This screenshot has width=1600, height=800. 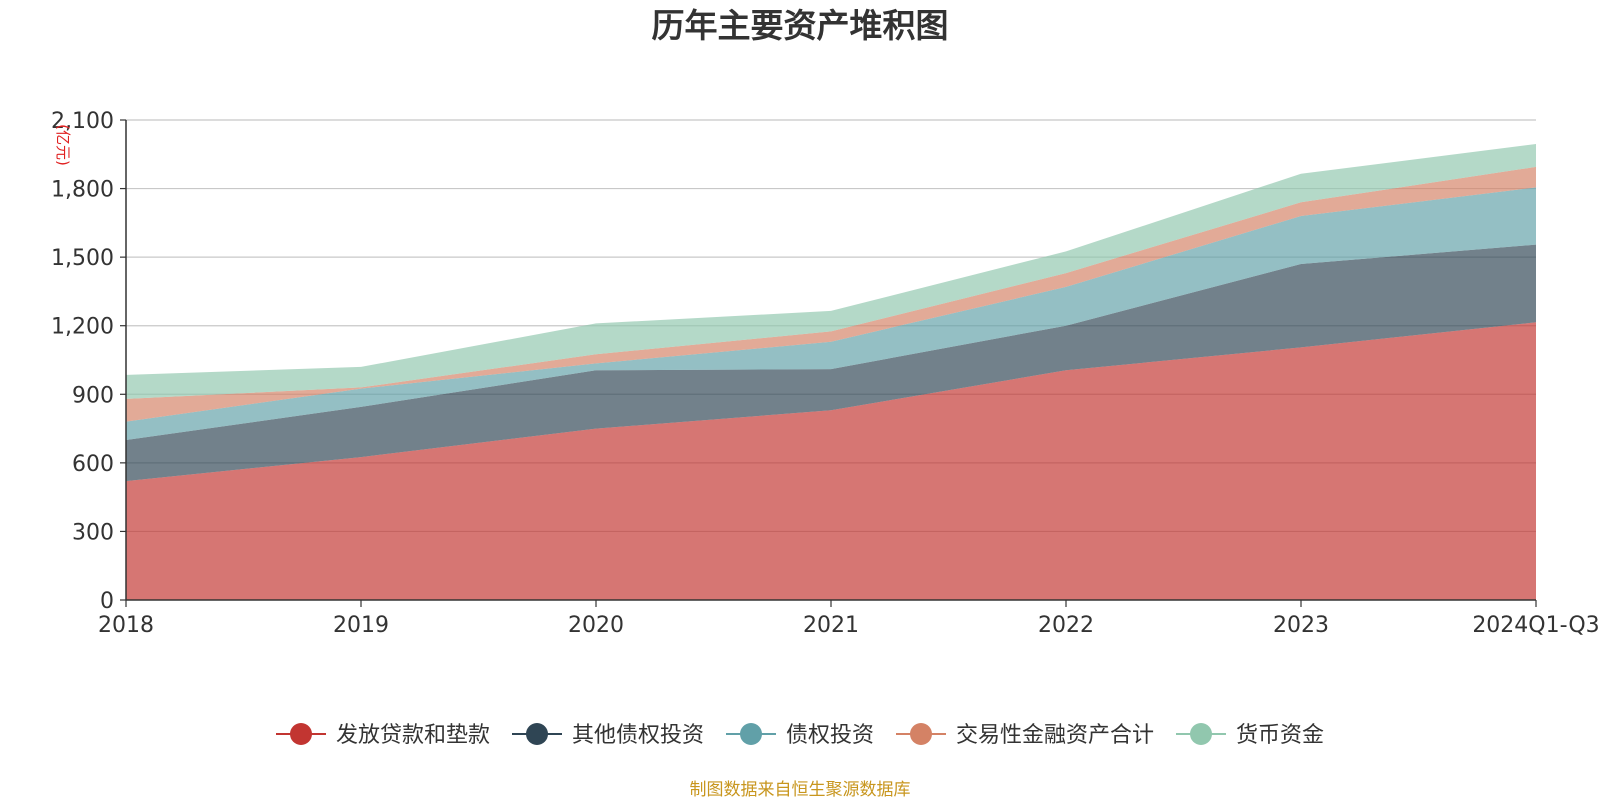 I want to click on legend-label: 货币资金, so click(x=1280, y=735).